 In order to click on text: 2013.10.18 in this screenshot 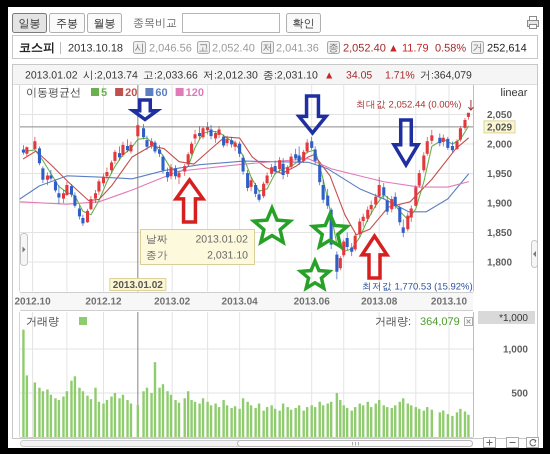, I will do `click(96, 48)`.